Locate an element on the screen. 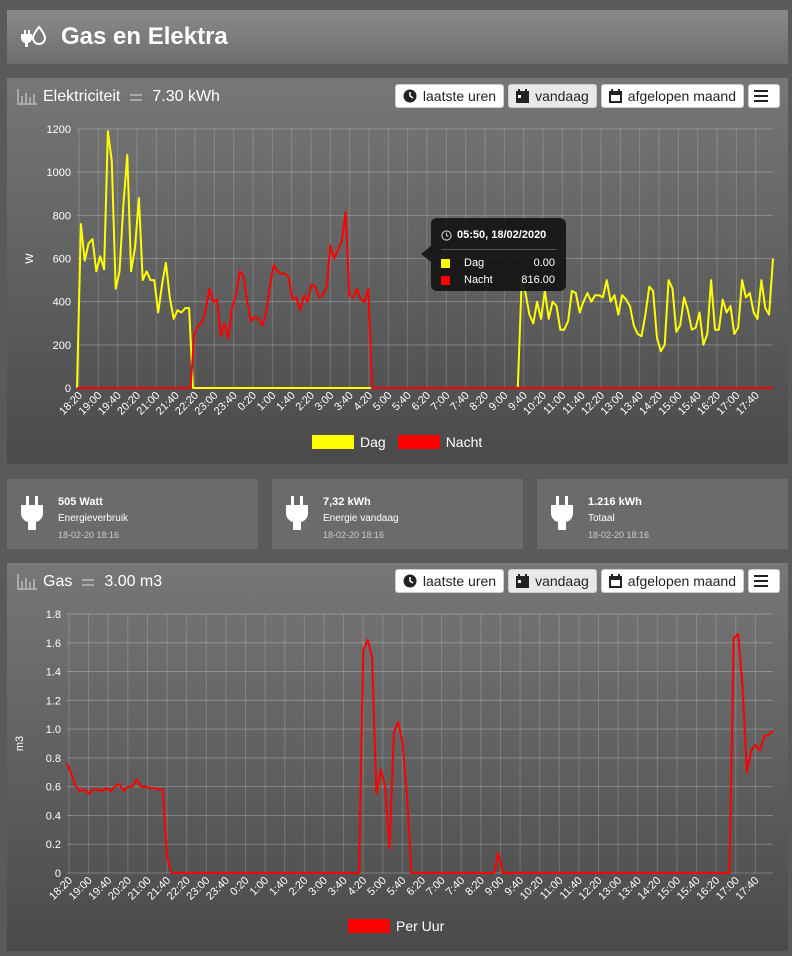  calendar-icon is located at coordinates (615, 581).